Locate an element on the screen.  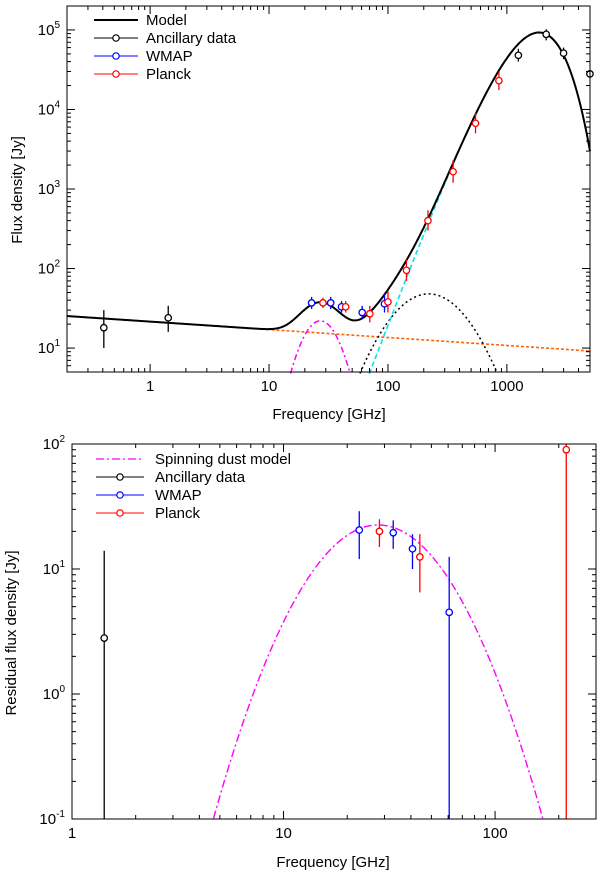
cmb-curve is located at coordinates (429, 333).